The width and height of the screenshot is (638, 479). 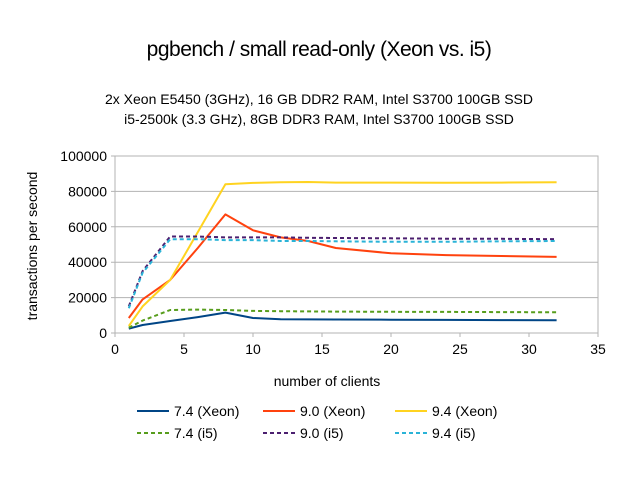 What do you see at coordinates (342, 273) in the screenshot?
I see `series-line-9-4-i5` at bounding box center [342, 273].